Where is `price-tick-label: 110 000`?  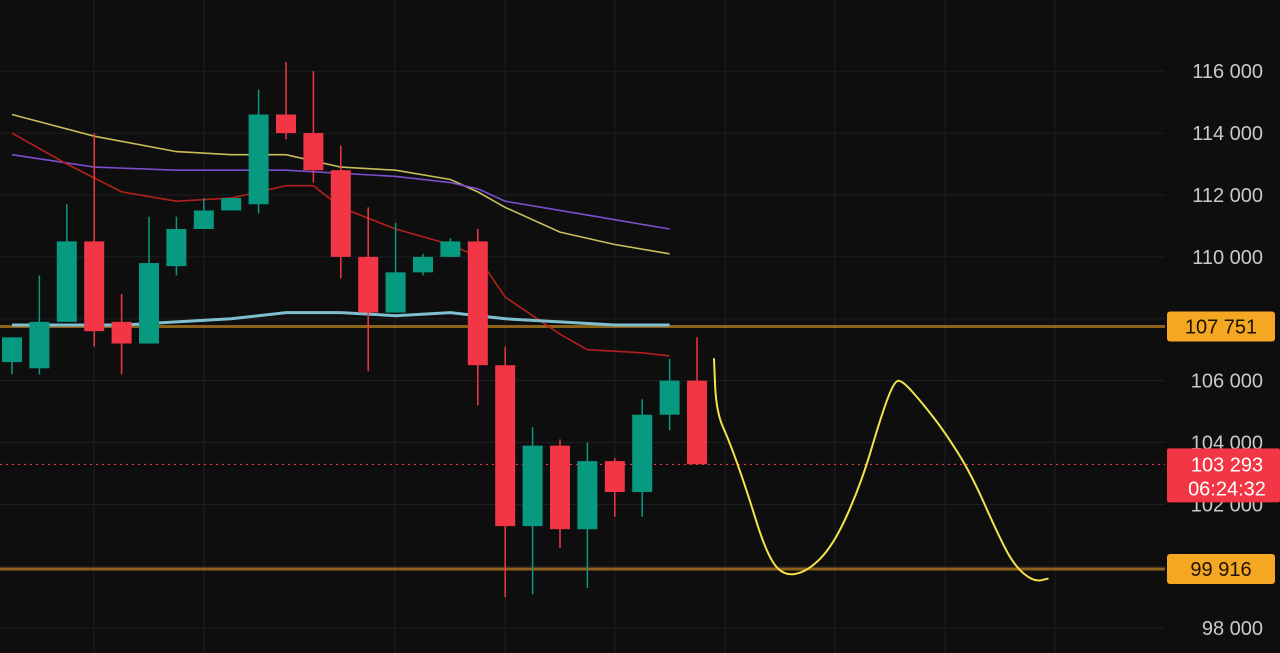
price-tick-label: 110 000 is located at coordinates (1227, 258).